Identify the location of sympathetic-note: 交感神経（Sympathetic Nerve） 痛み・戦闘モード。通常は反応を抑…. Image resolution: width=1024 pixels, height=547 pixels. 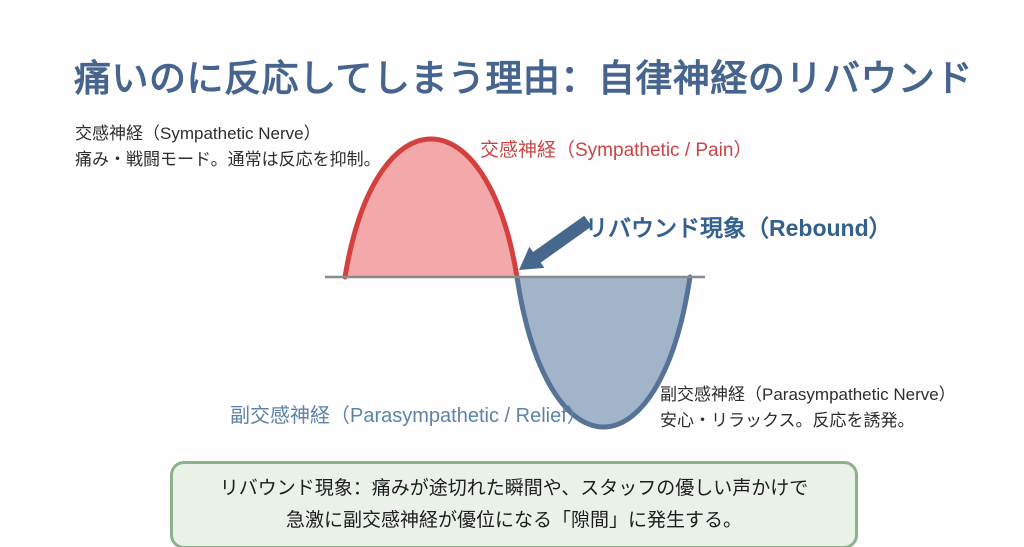
(228, 146).